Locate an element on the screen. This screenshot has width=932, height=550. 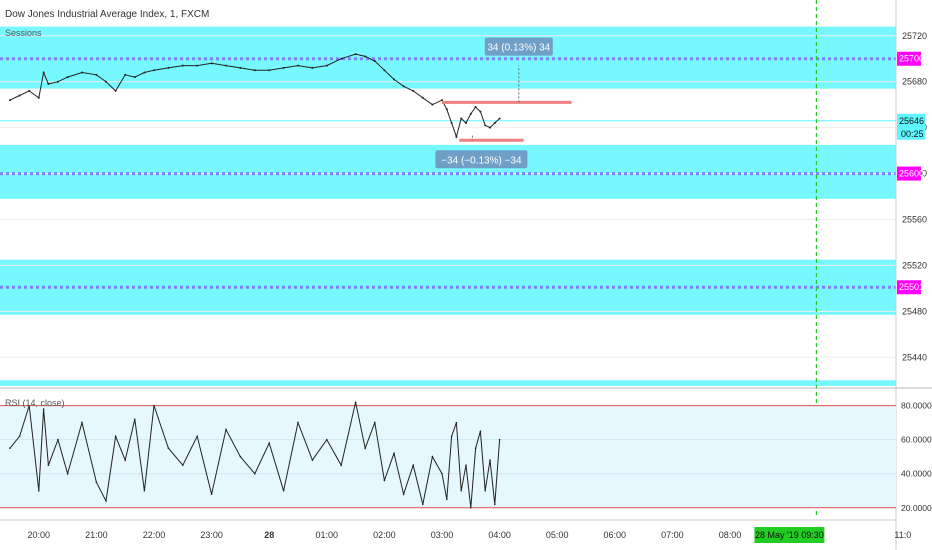
countdown-tag: 00:25 is located at coordinates (912, 134).